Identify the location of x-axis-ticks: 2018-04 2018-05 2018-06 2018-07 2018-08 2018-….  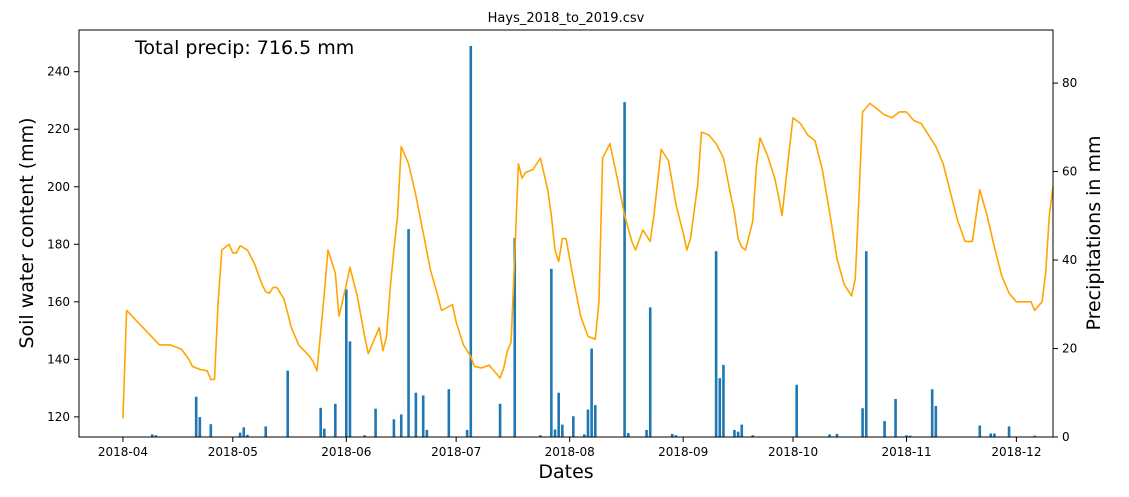
(569, 448).